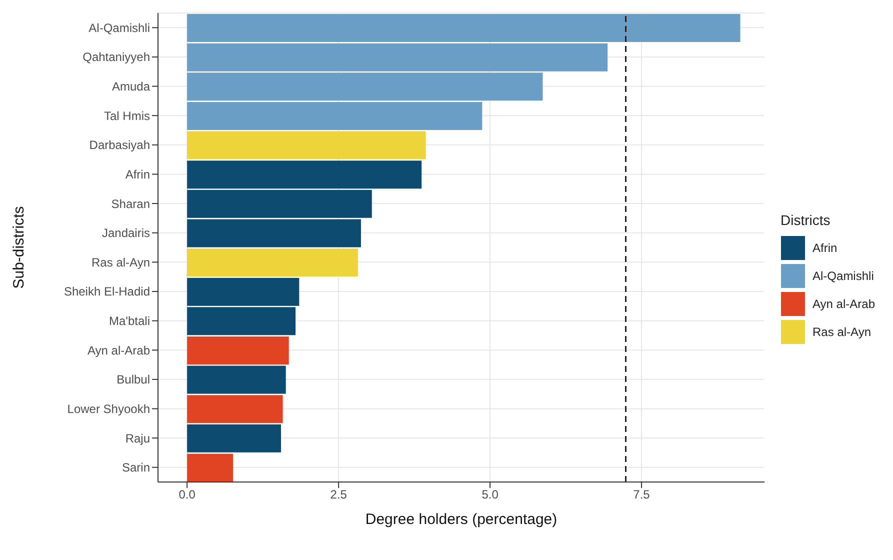  What do you see at coordinates (825, 248) in the screenshot?
I see `legend-label: Afrin` at bounding box center [825, 248].